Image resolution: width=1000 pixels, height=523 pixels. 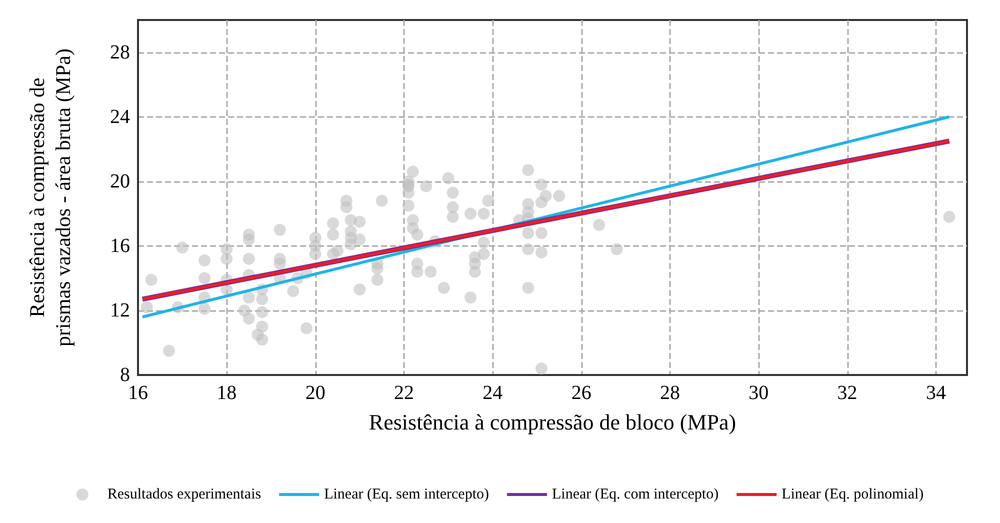 What do you see at coordinates (492, 393) in the screenshot?
I see `x-tick-label: 24` at bounding box center [492, 393].